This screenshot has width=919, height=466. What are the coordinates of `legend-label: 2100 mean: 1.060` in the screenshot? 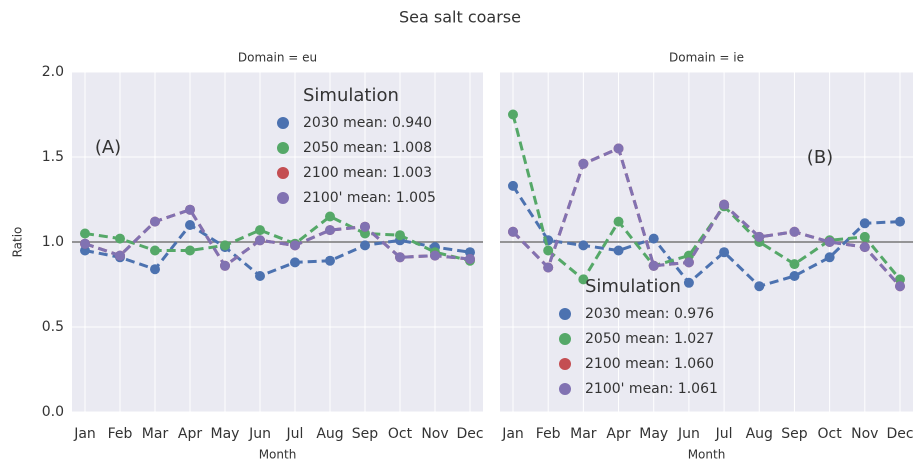 It's located at (649, 364).